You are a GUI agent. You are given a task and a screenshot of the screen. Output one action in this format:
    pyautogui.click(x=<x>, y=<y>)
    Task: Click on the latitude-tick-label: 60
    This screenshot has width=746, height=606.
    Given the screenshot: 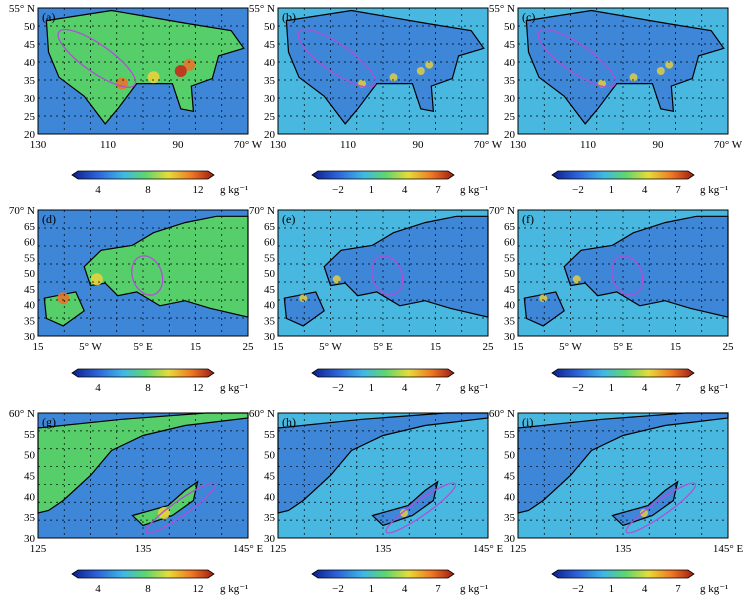 What is the action you would take?
    pyautogui.click(x=30, y=243)
    